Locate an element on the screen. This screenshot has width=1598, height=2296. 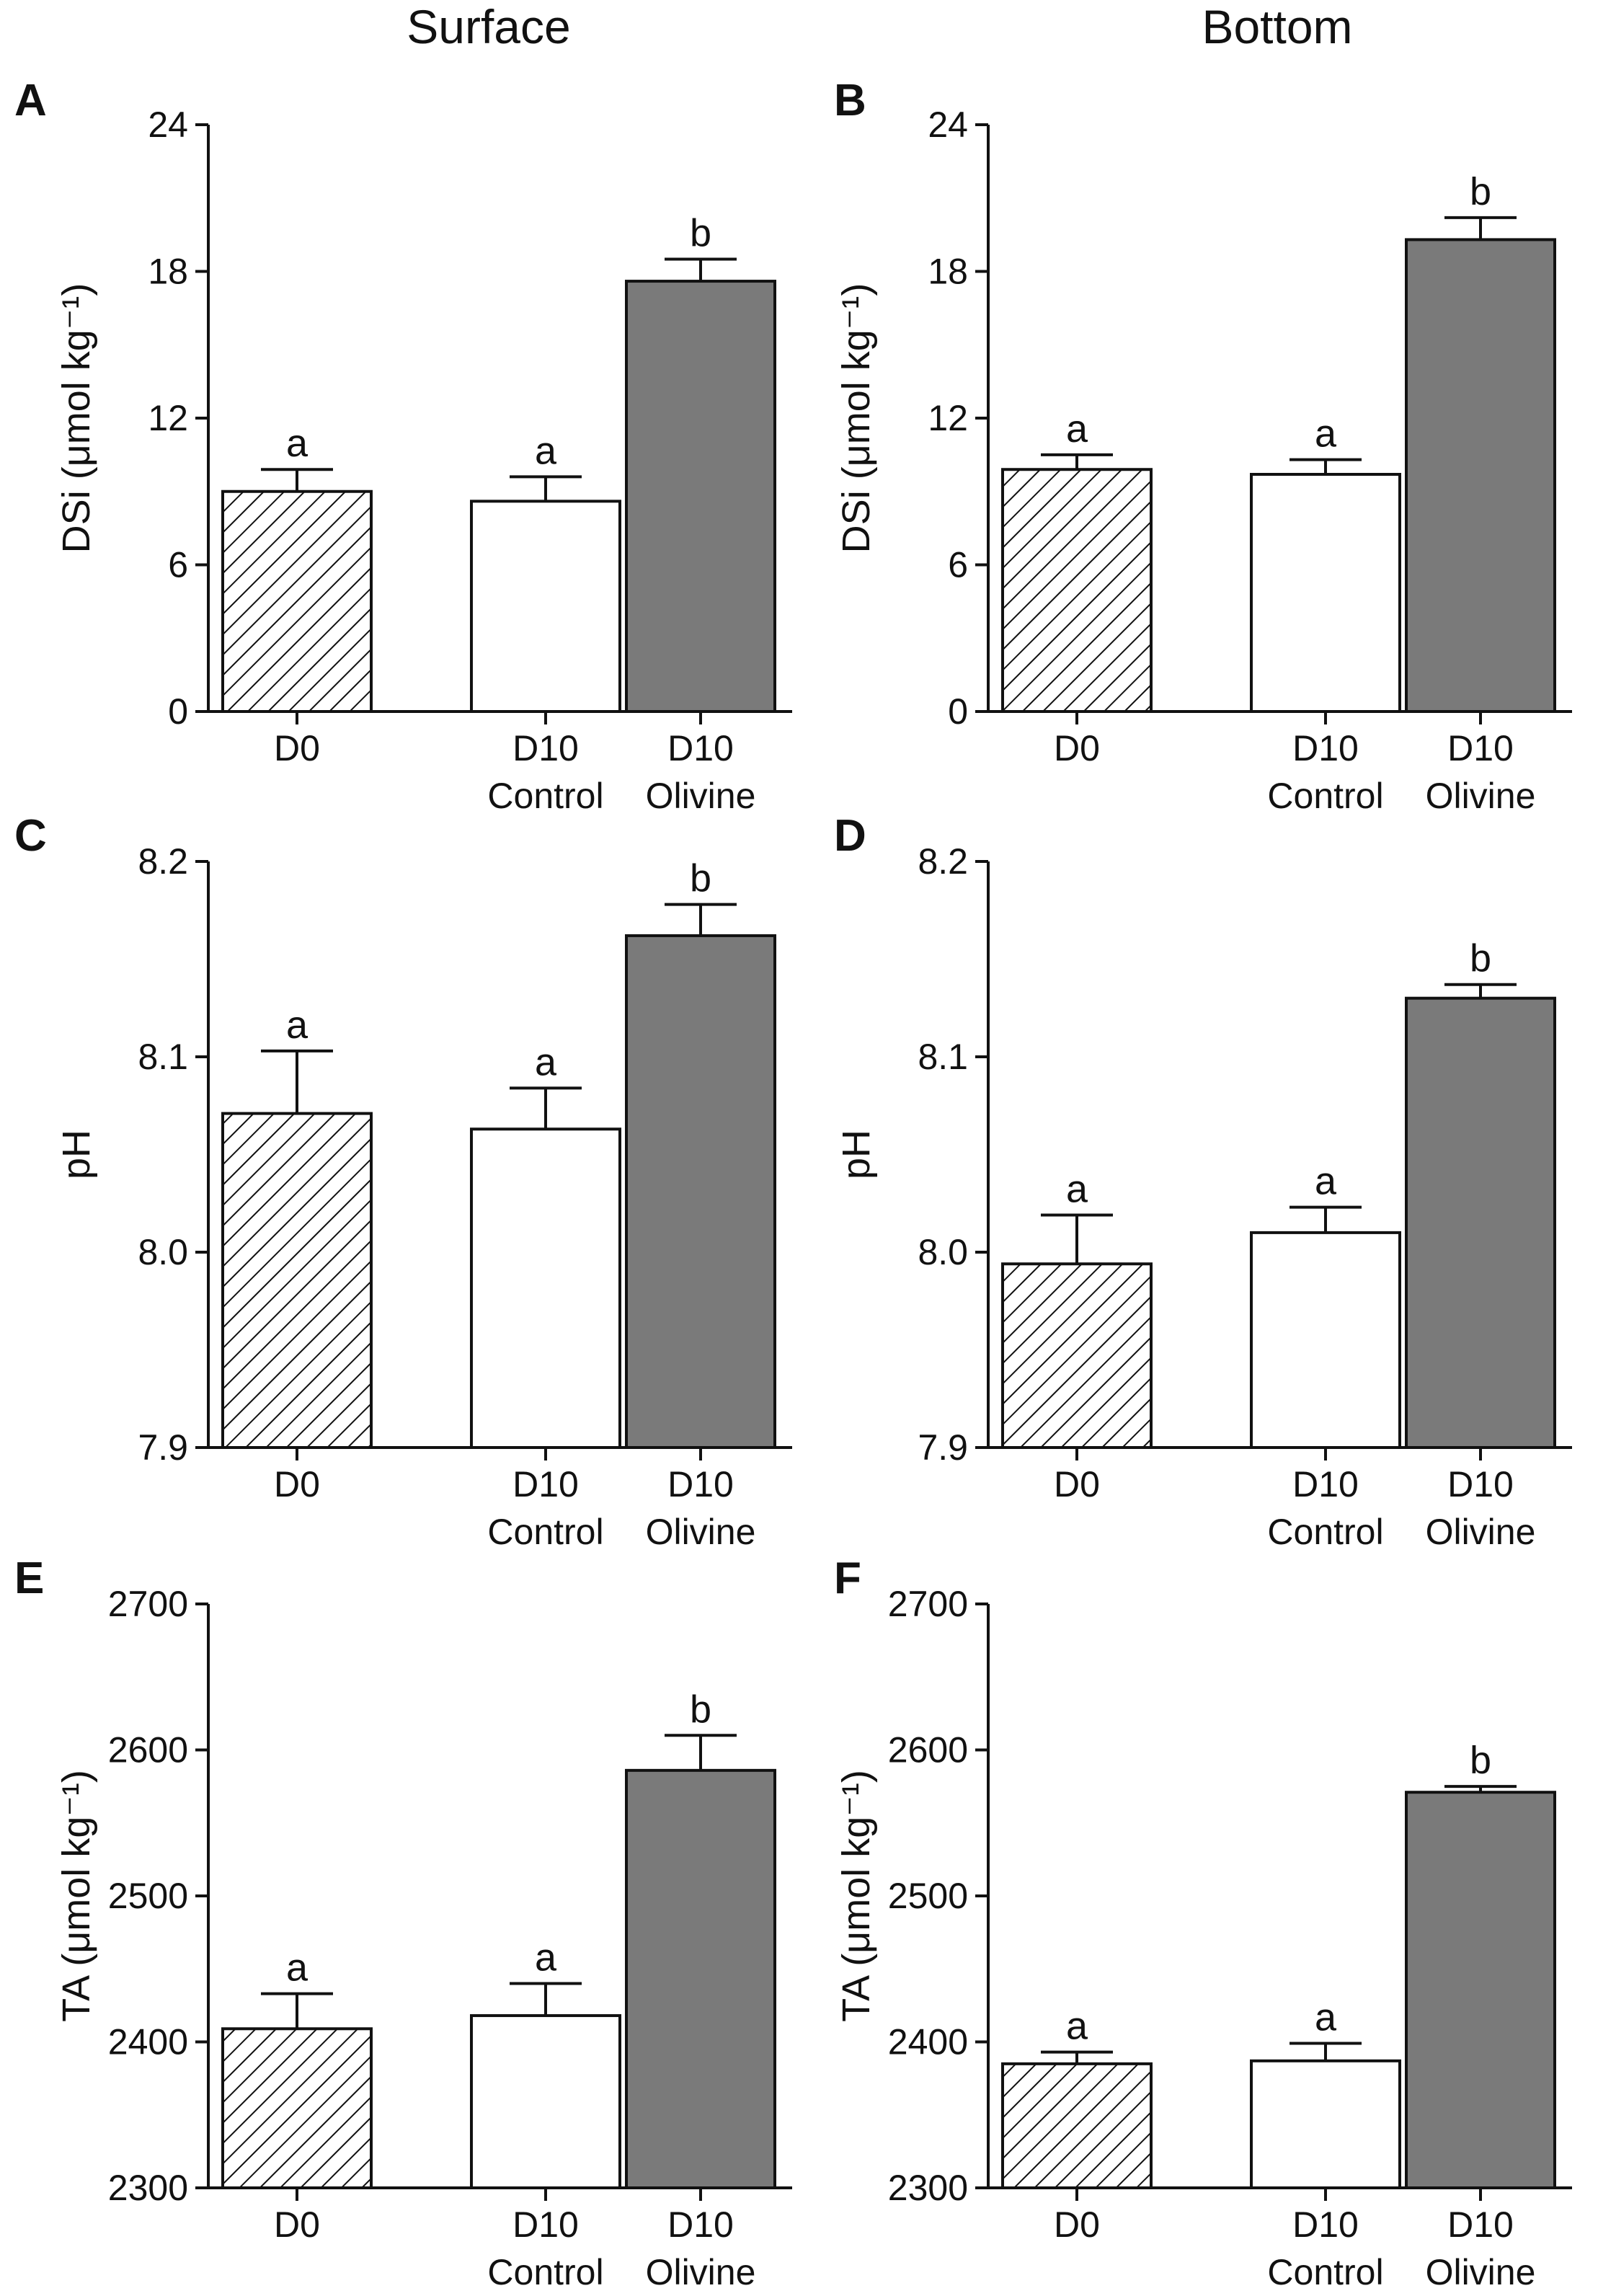
x-category-label-b-1: D10 is located at coordinates (1325, 748).